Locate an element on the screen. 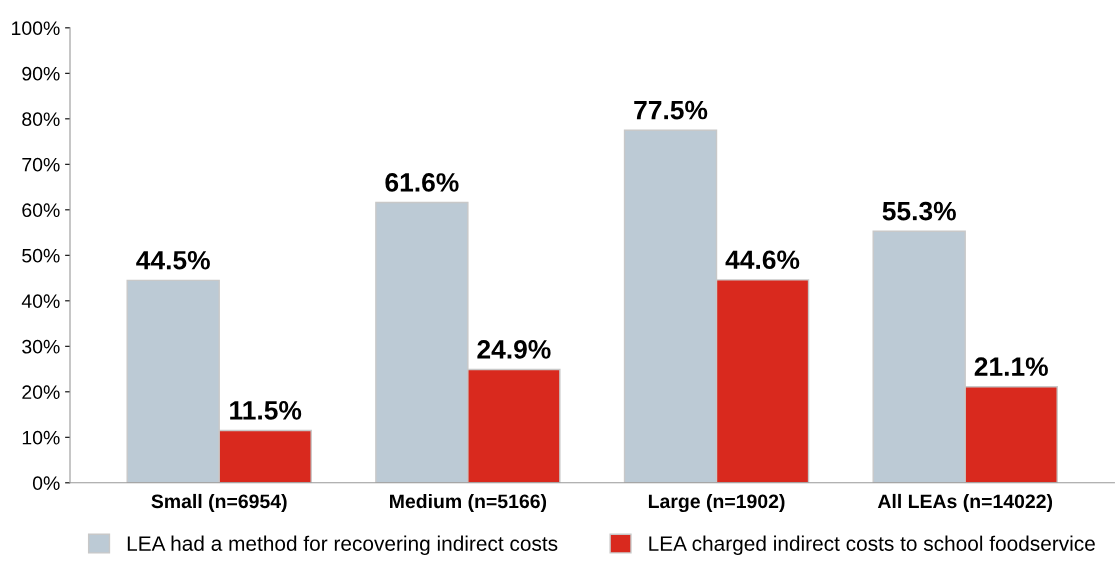  data-label: 55.3% is located at coordinates (919, 211).